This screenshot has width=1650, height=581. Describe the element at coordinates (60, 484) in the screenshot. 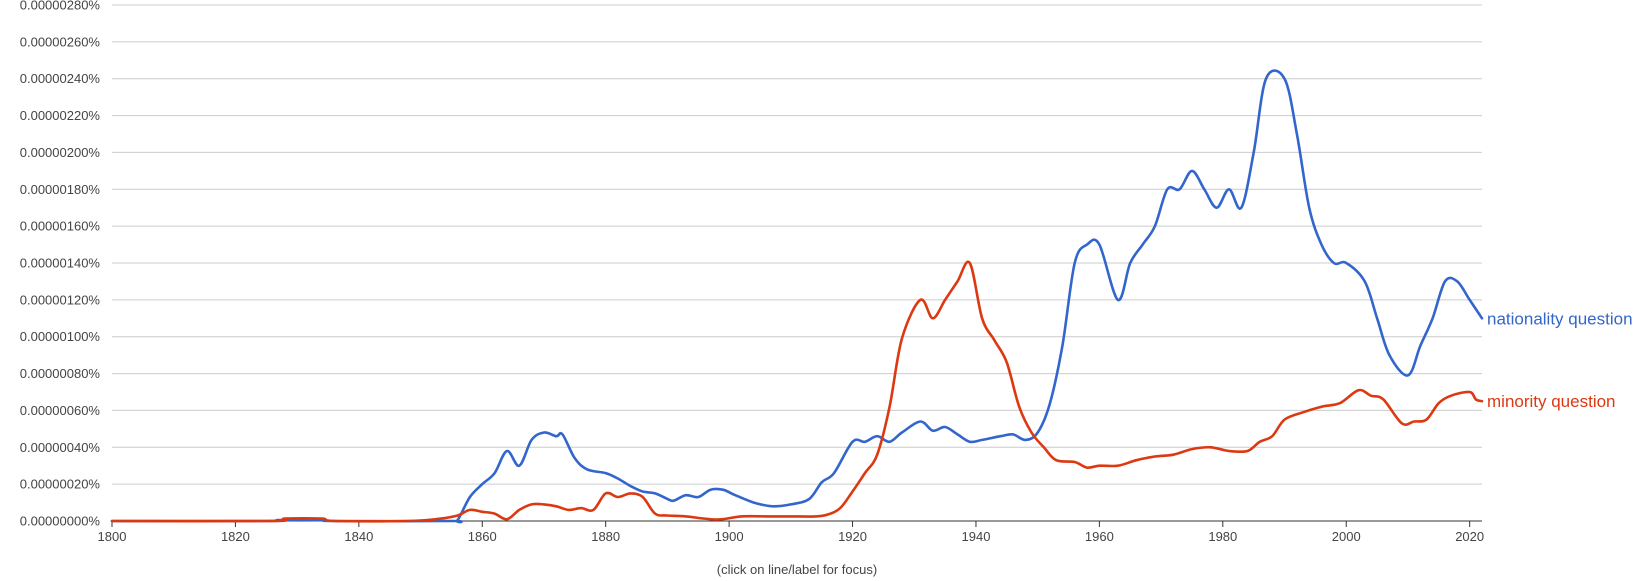

I see `y-tick-label: 0.00000020%` at that location.